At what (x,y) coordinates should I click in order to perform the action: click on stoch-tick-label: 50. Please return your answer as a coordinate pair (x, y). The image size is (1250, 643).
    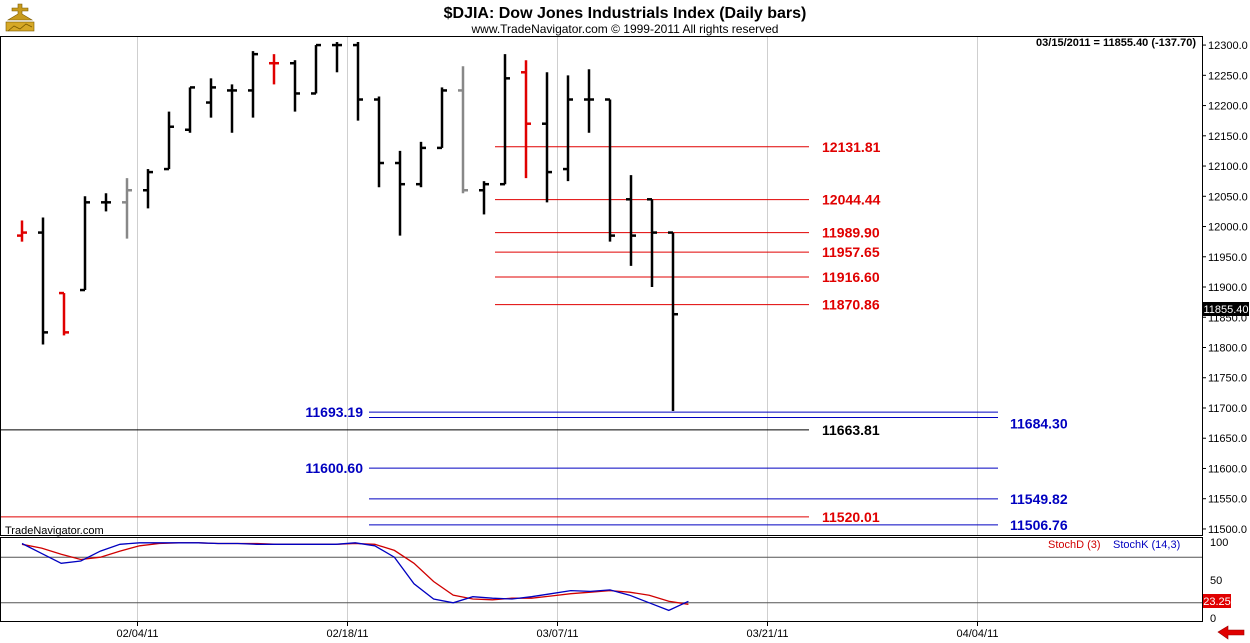
    Looking at the image, I should click on (1216, 581).